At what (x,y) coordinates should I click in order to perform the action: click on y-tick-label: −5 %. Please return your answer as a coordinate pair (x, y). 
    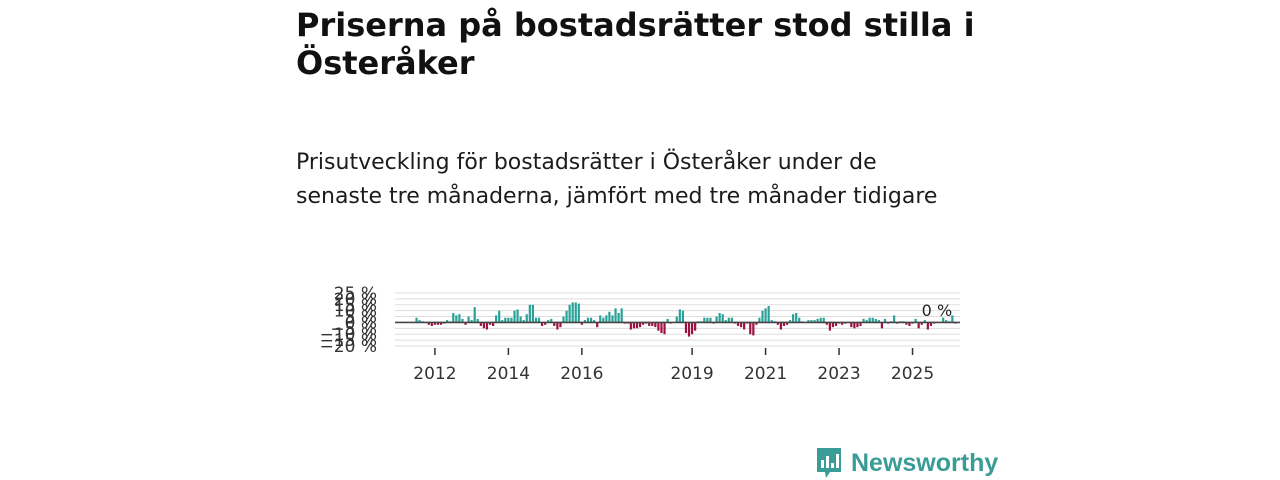
    Looking at the image, I should click on (353, 329).